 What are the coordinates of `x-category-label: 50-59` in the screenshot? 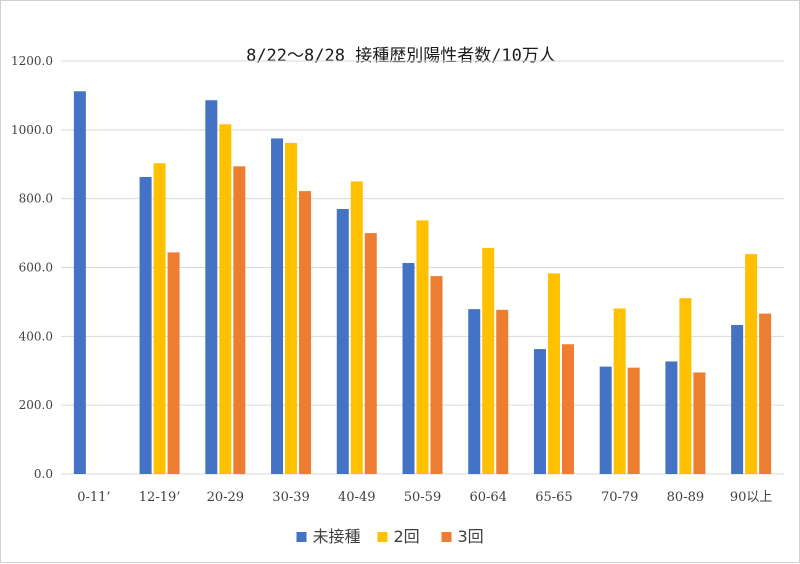 It's located at (422, 497).